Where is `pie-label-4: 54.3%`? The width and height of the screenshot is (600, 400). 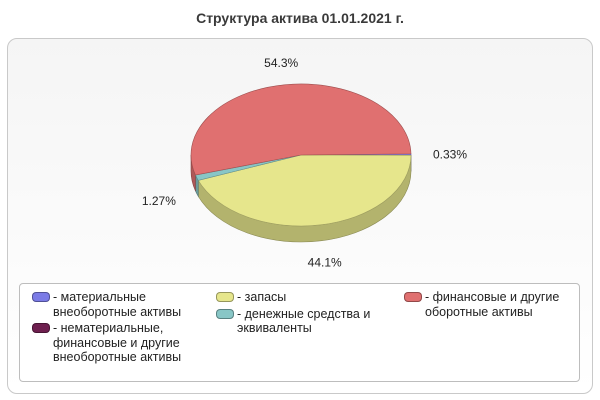
pie-label-4: 54.3% is located at coordinates (281, 63).